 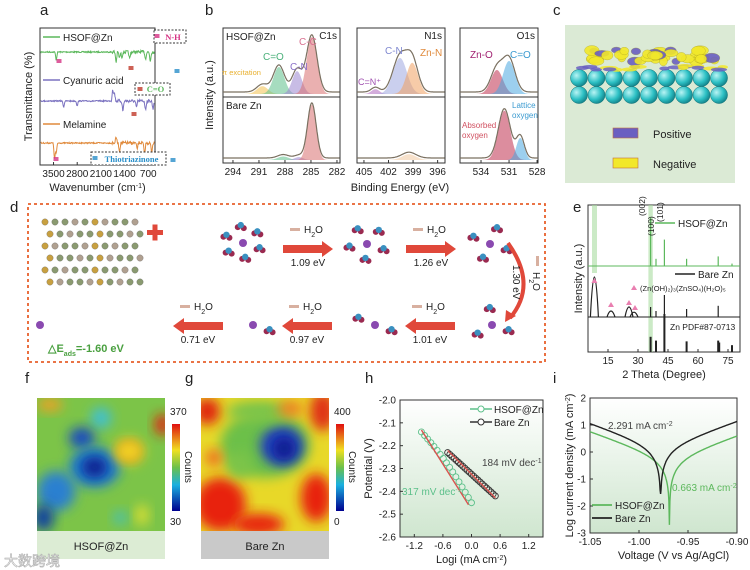 What do you see at coordinates (351, 467) in the screenshot?
I see `colorbar-label: Counts` at bounding box center [351, 467].